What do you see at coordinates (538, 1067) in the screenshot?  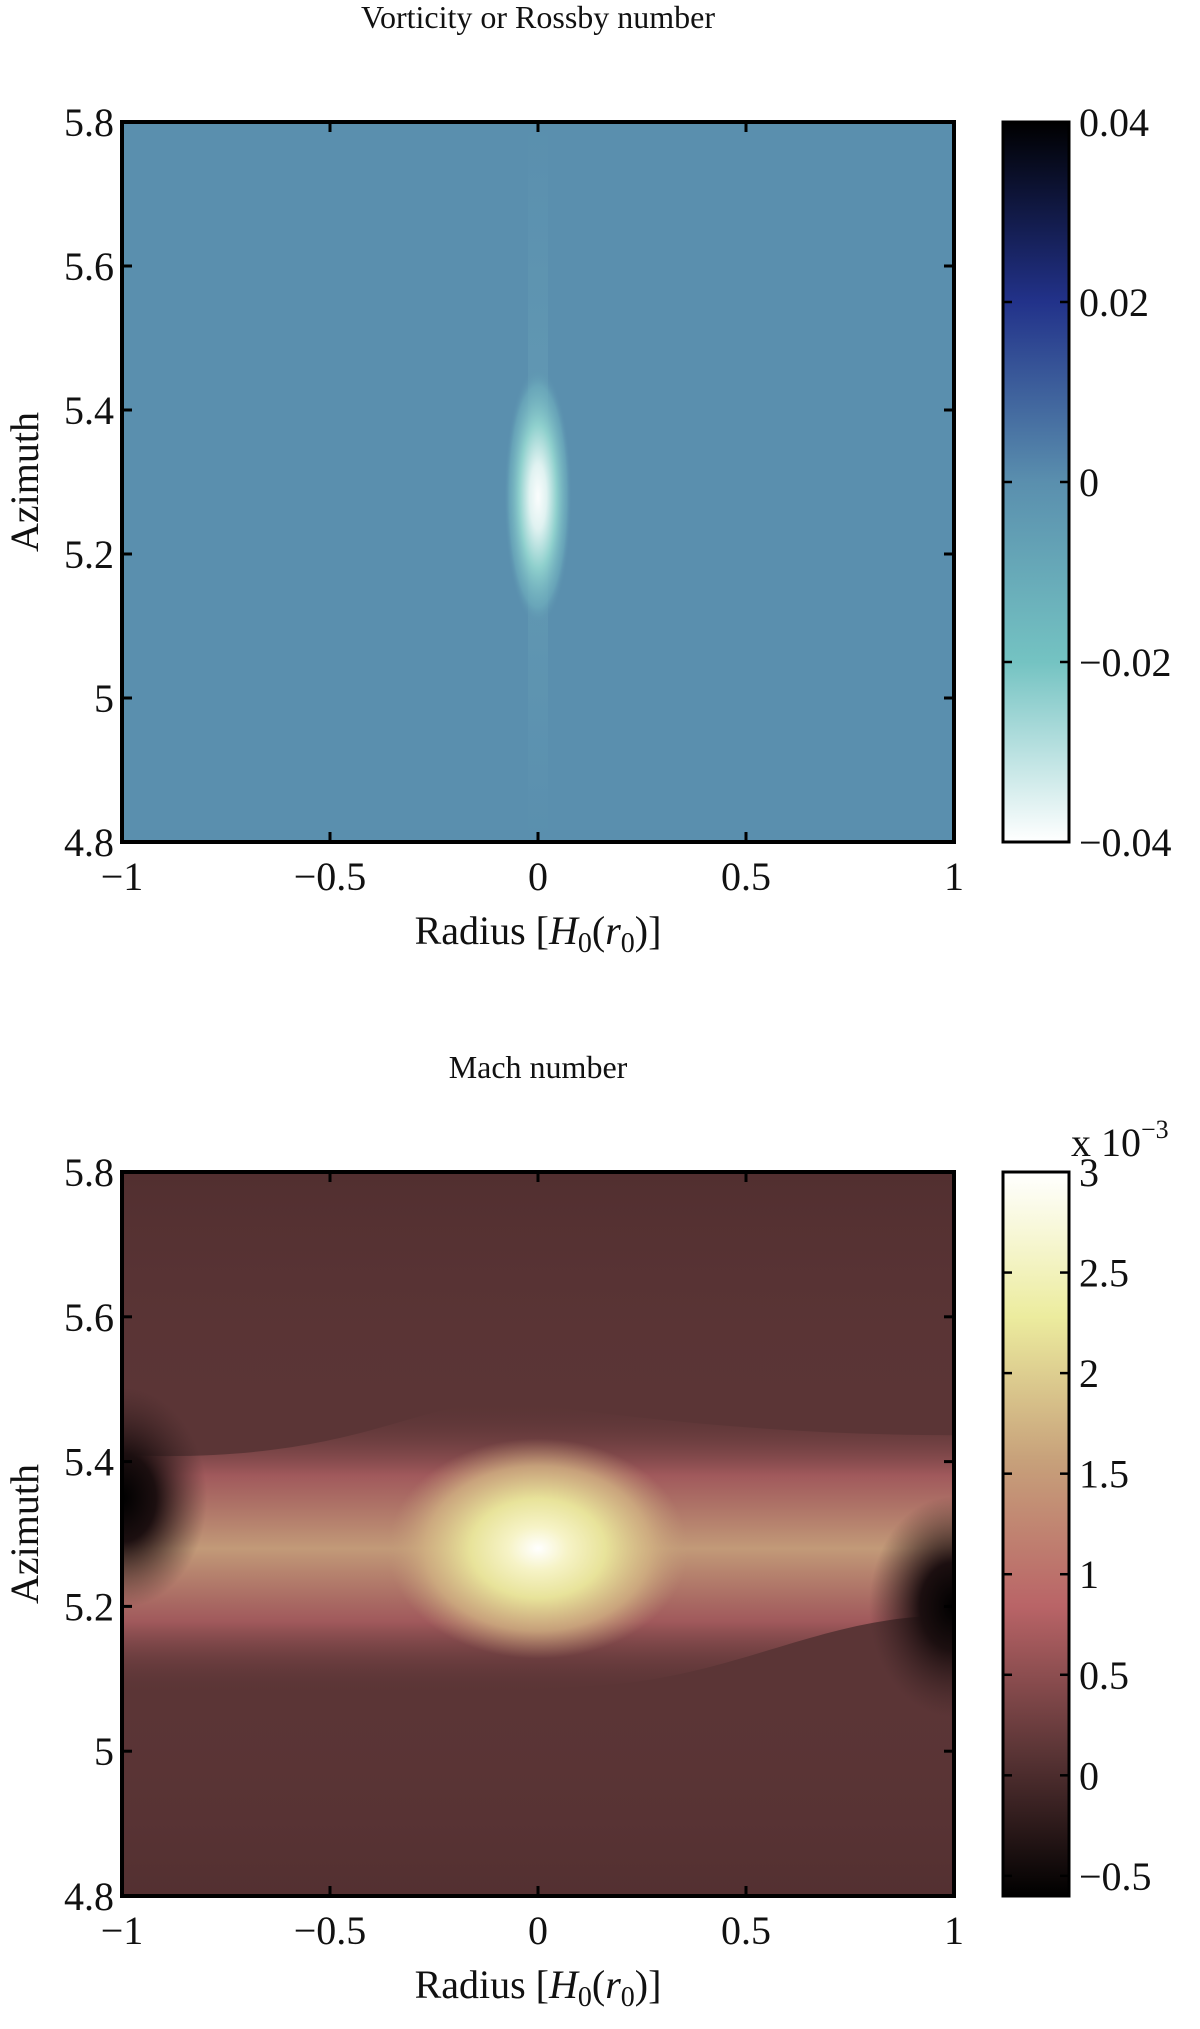 I see `chart-title: Mach number` at bounding box center [538, 1067].